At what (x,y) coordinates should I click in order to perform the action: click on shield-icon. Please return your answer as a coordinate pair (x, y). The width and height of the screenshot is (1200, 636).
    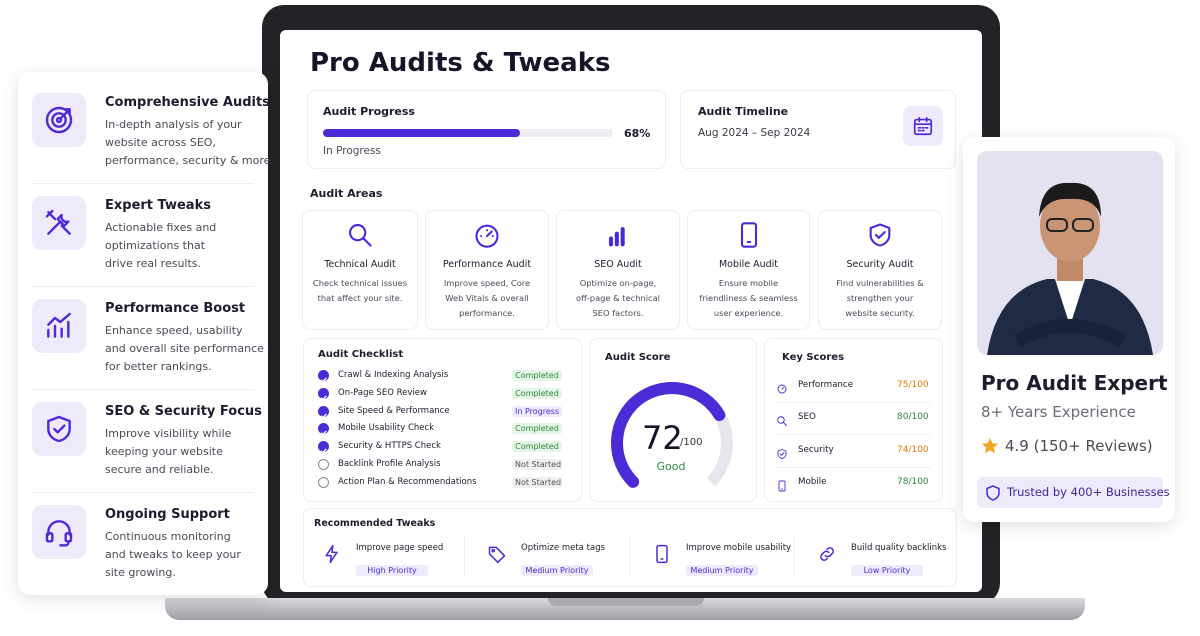
    Looking at the image, I should click on (993, 493).